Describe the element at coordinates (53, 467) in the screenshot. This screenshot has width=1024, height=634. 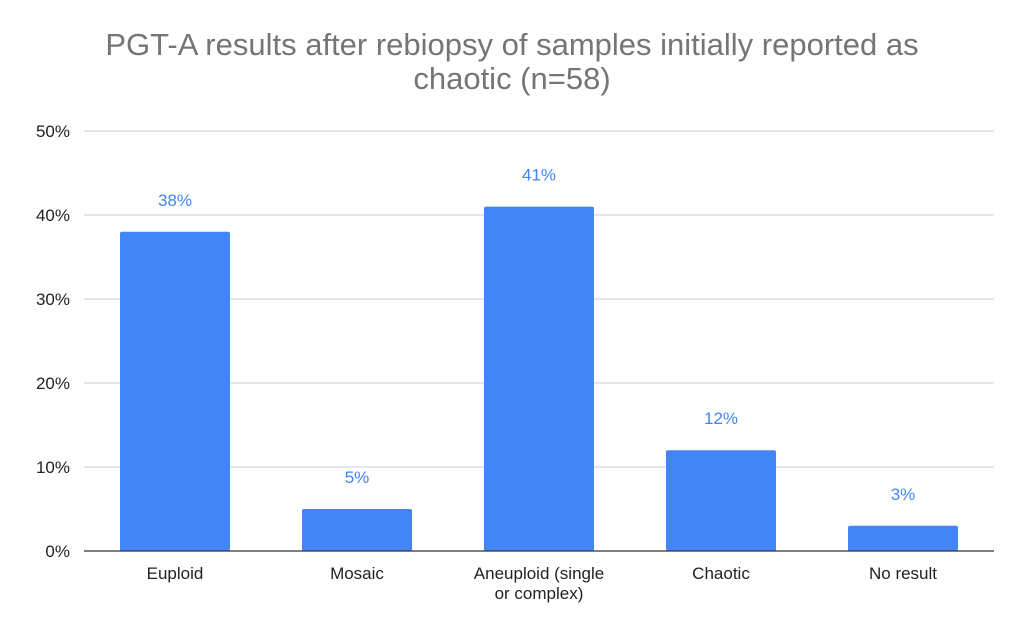
I see `y-tick-label: 10%` at that location.